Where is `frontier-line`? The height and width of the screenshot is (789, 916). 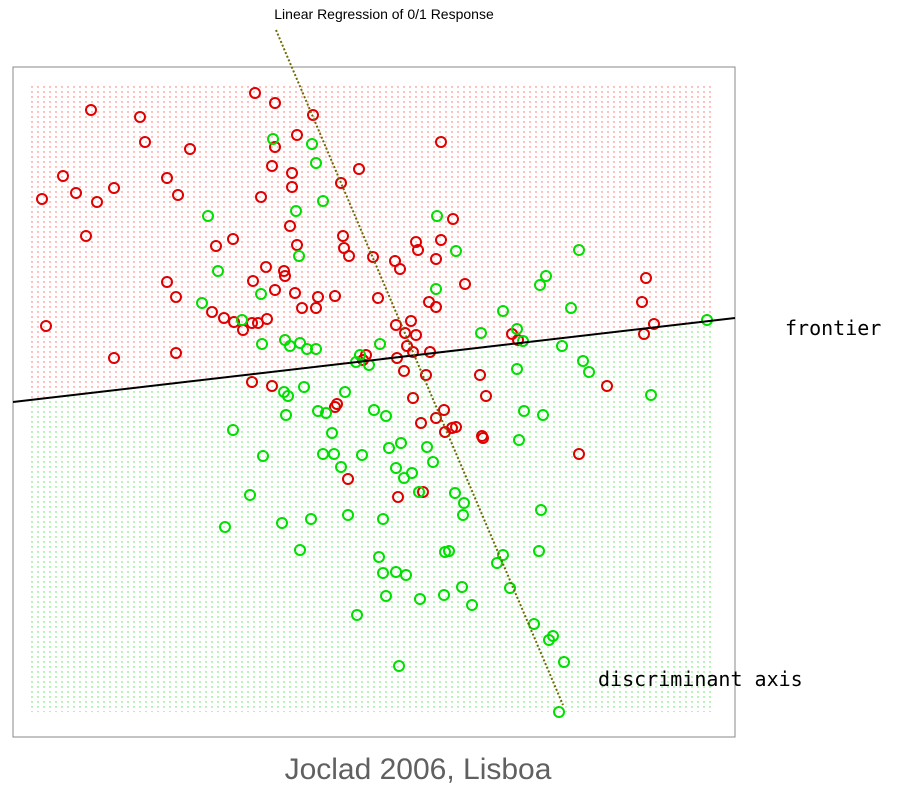 frontier-line is located at coordinates (374, 360).